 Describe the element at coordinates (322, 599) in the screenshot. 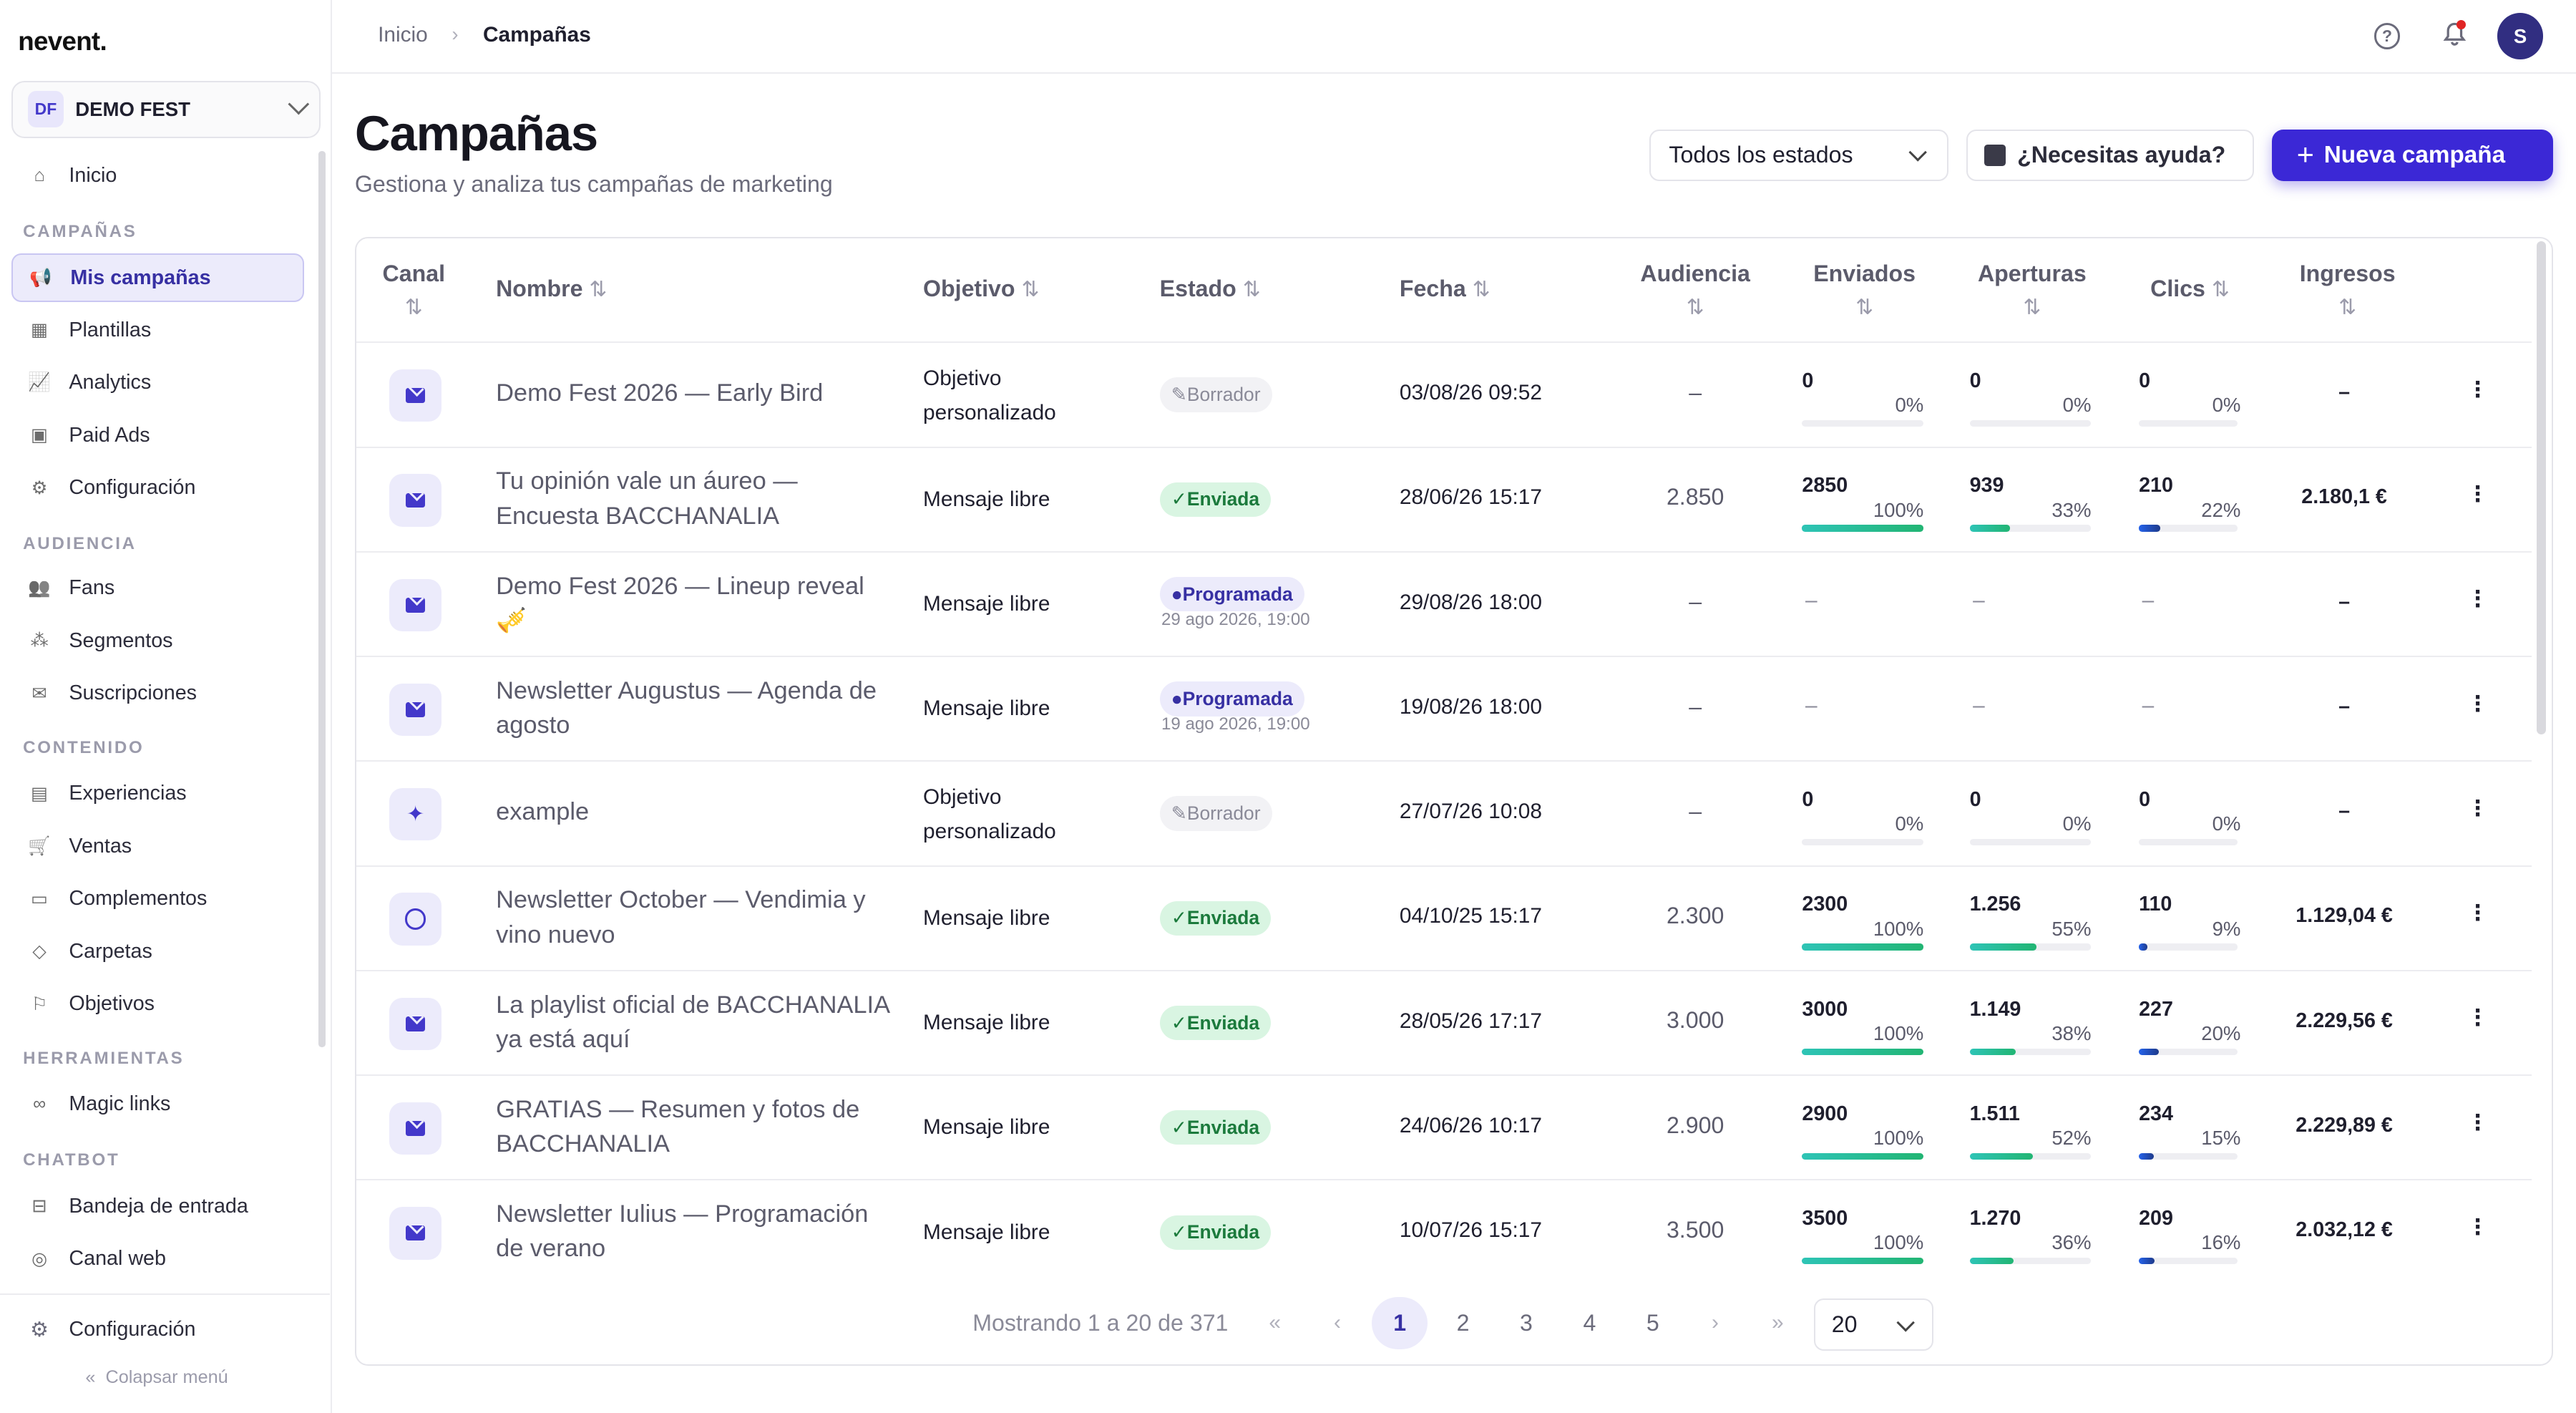

I see `sidebar-scrollbar` at that location.